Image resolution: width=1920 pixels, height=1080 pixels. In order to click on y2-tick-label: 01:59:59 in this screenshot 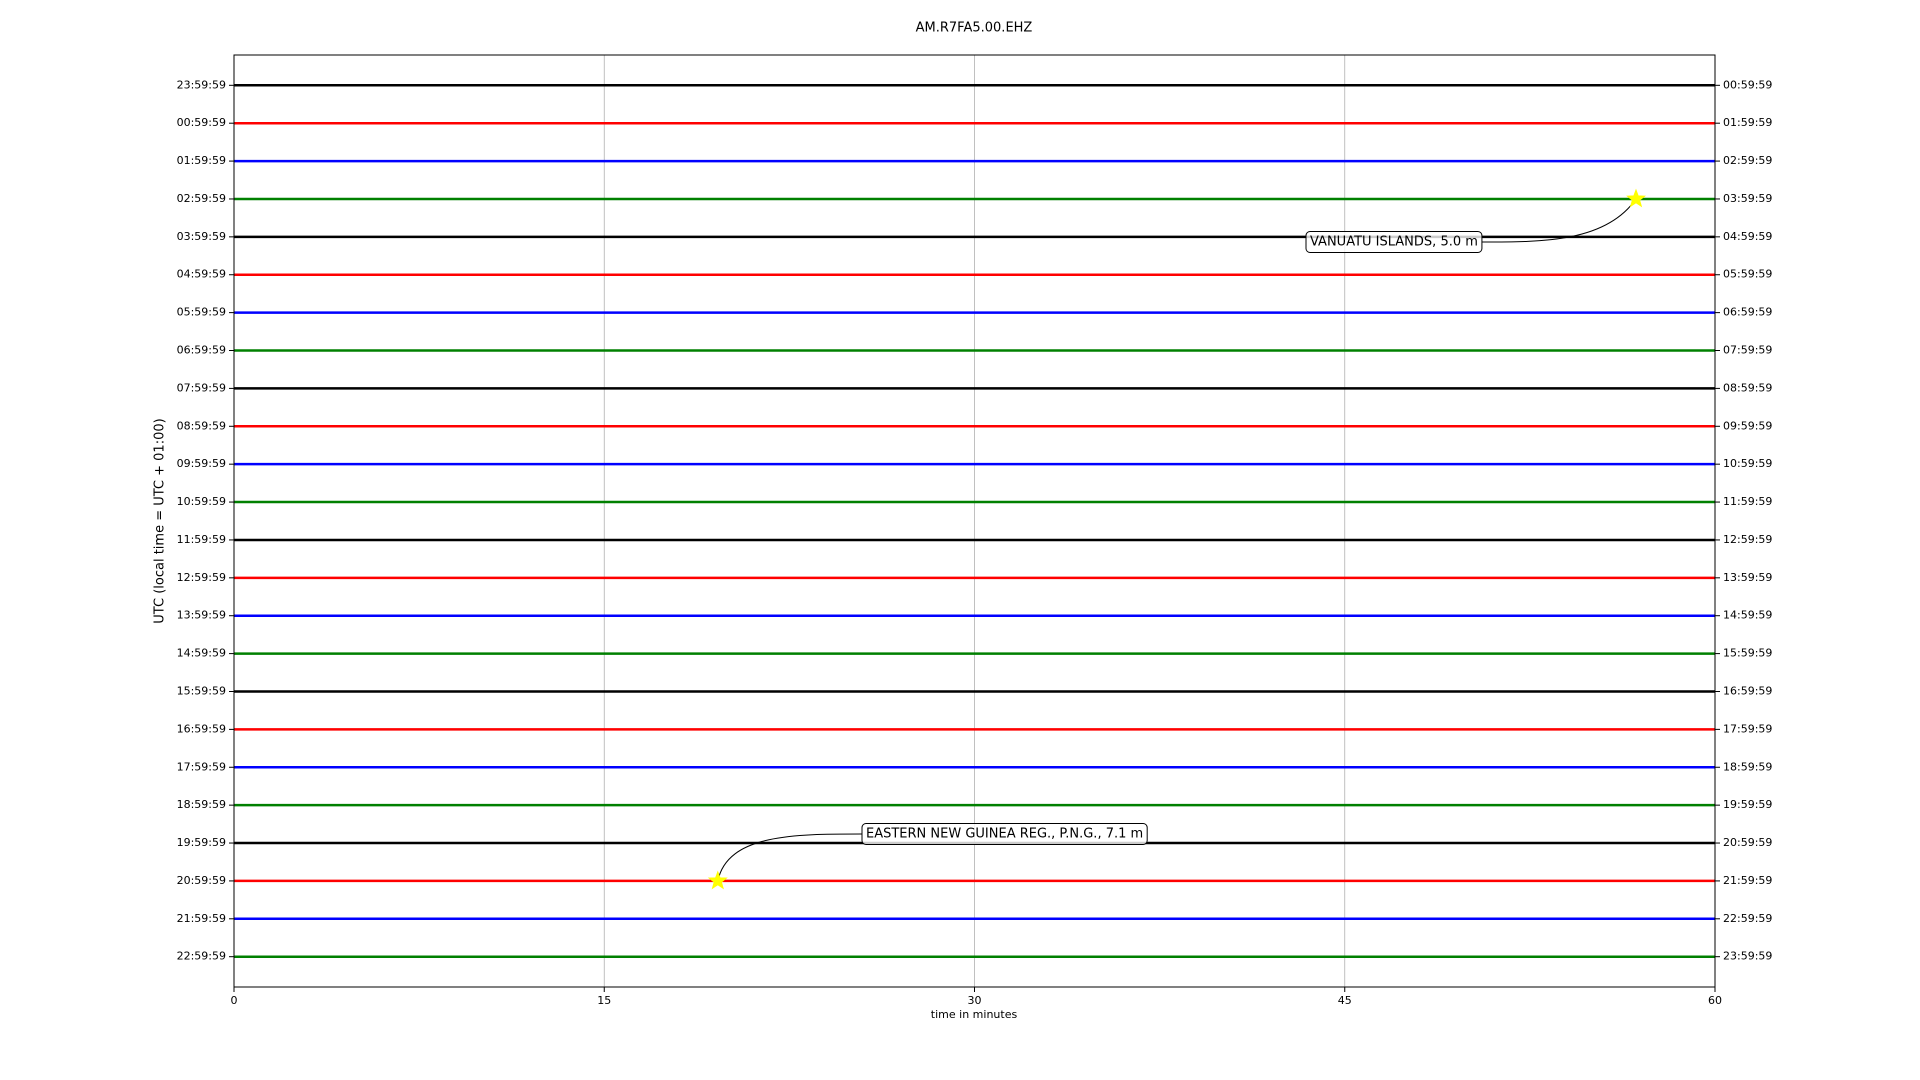, I will do `click(1747, 122)`.